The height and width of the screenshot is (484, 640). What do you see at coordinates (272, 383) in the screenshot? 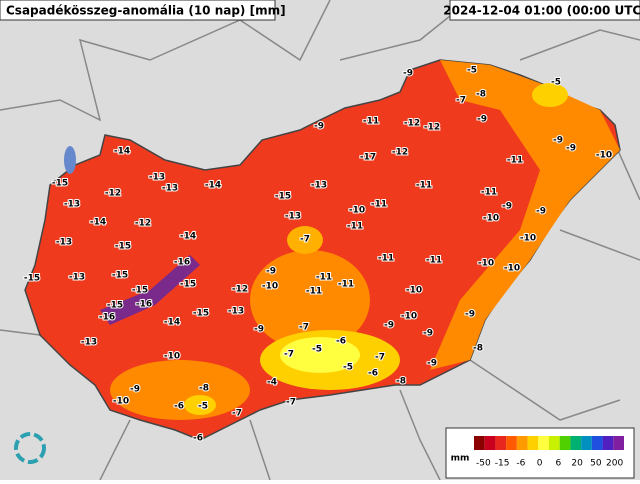
I see `station-value: -4` at bounding box center [272, 383].